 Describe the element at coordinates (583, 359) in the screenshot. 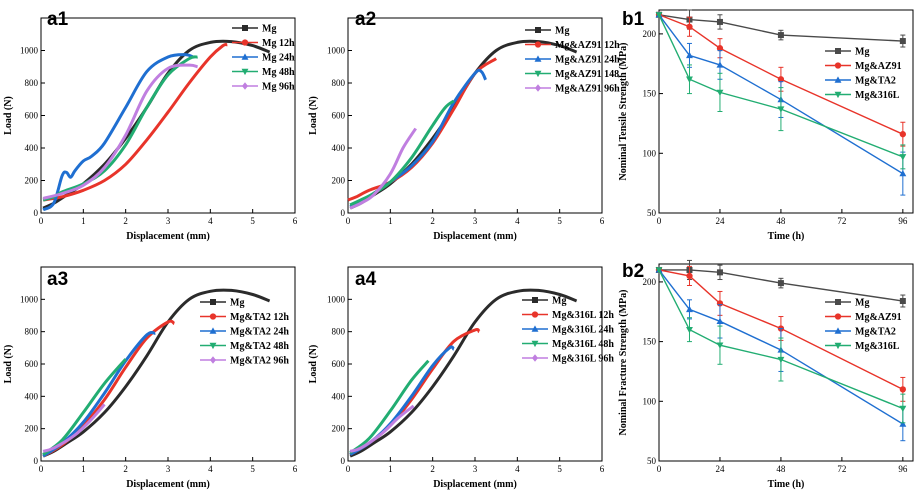

I see `legend-label: Mg&316L 96h` at that location.